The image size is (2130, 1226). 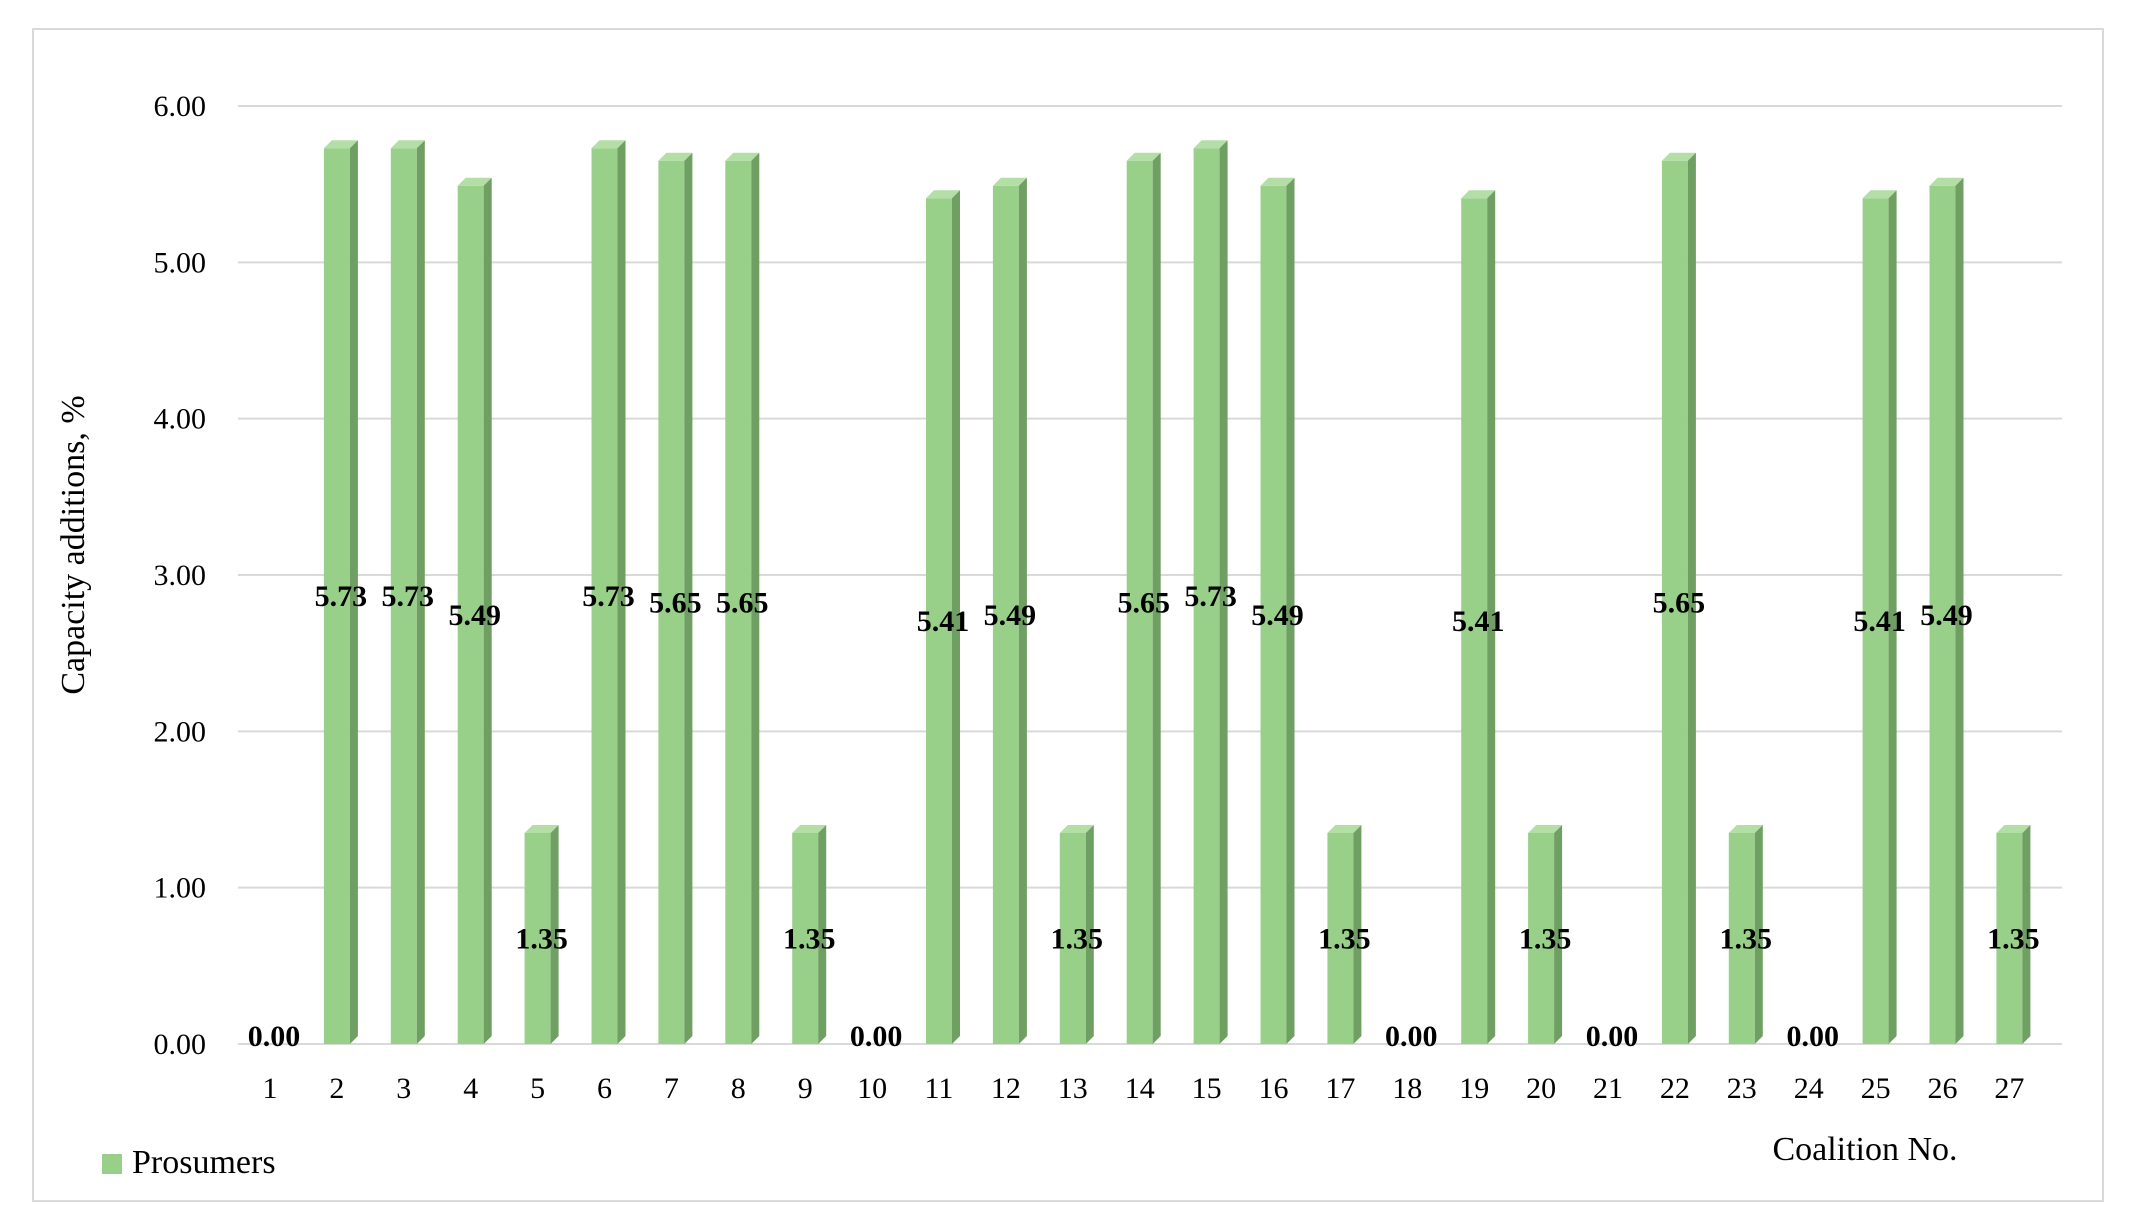 I want to click on x-tick-label: 22, so click(x=1675, y=1088).